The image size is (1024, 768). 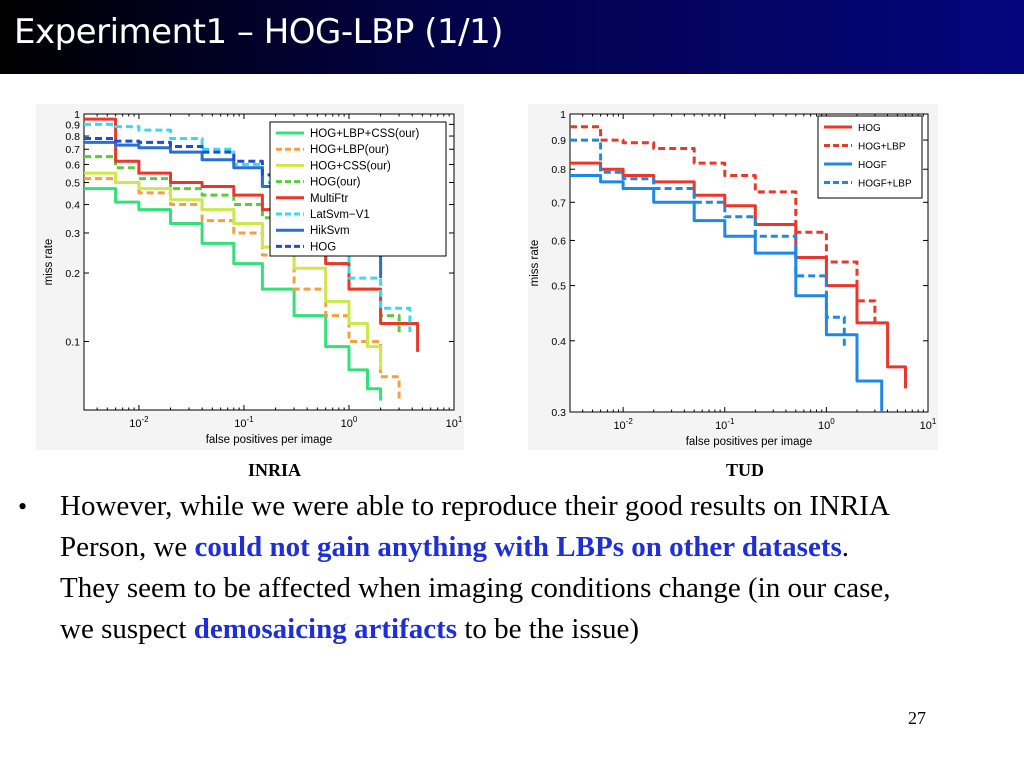 I want to click on legend-label: HOG+LBP(our), so click(x=349, y=150).